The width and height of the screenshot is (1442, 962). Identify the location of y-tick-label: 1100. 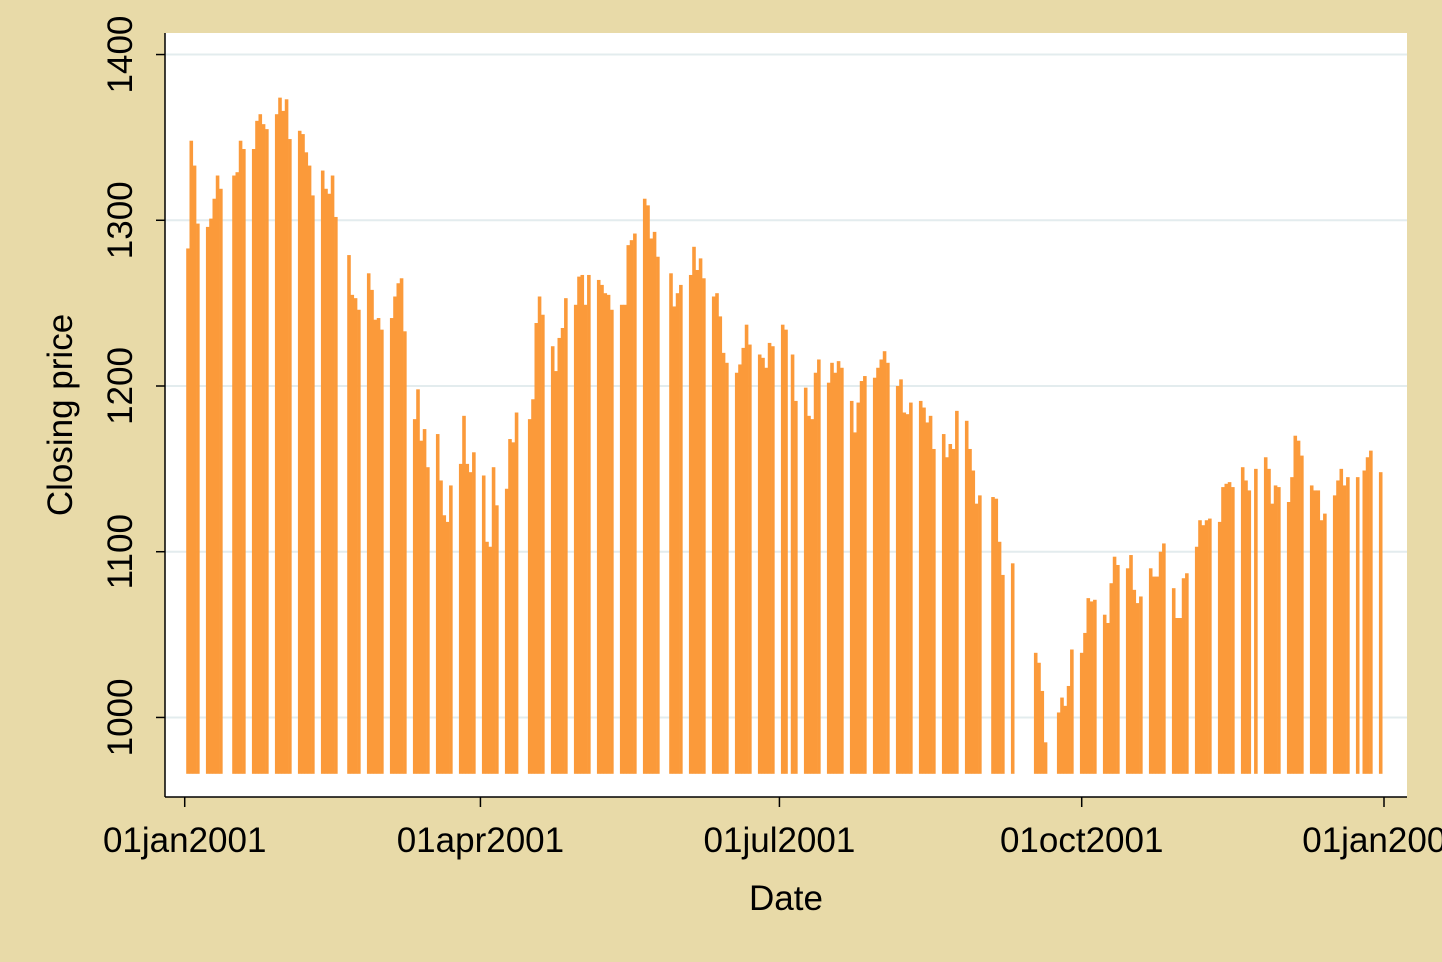
(120, 551).